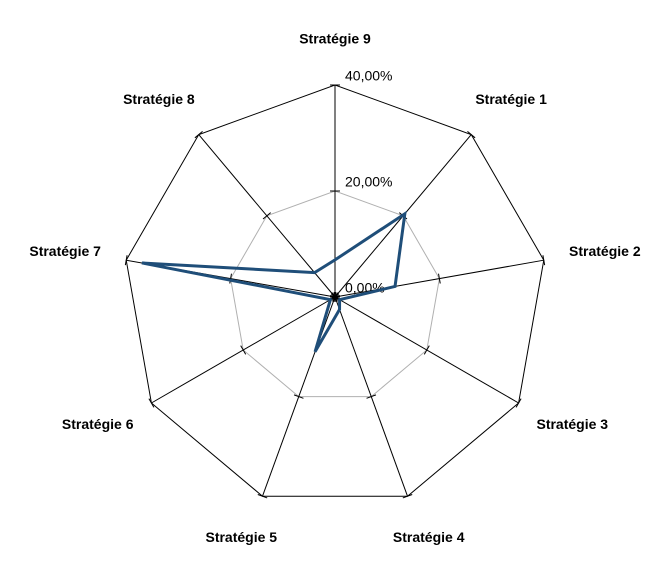 The image size is (670, 580). Describe the element at coordinates (241, 537) in the screenshot. I see `category-label: Stratégie 5` at that location.